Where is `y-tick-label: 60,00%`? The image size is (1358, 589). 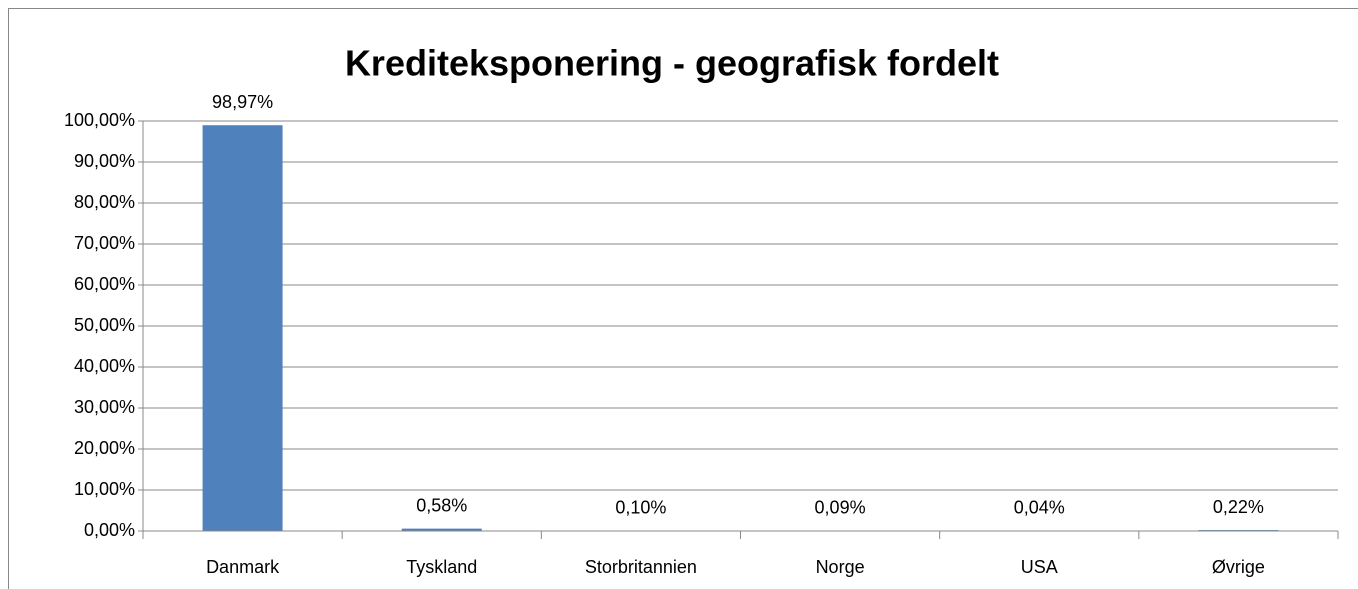
y-tick-label: 60,00% is located at coordinates (104, 284).